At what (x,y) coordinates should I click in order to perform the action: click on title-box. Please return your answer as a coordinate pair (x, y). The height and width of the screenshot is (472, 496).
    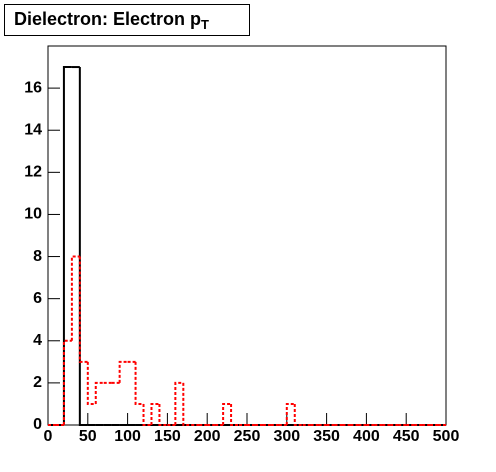
    Looking at the image, I should click on (127, 20).